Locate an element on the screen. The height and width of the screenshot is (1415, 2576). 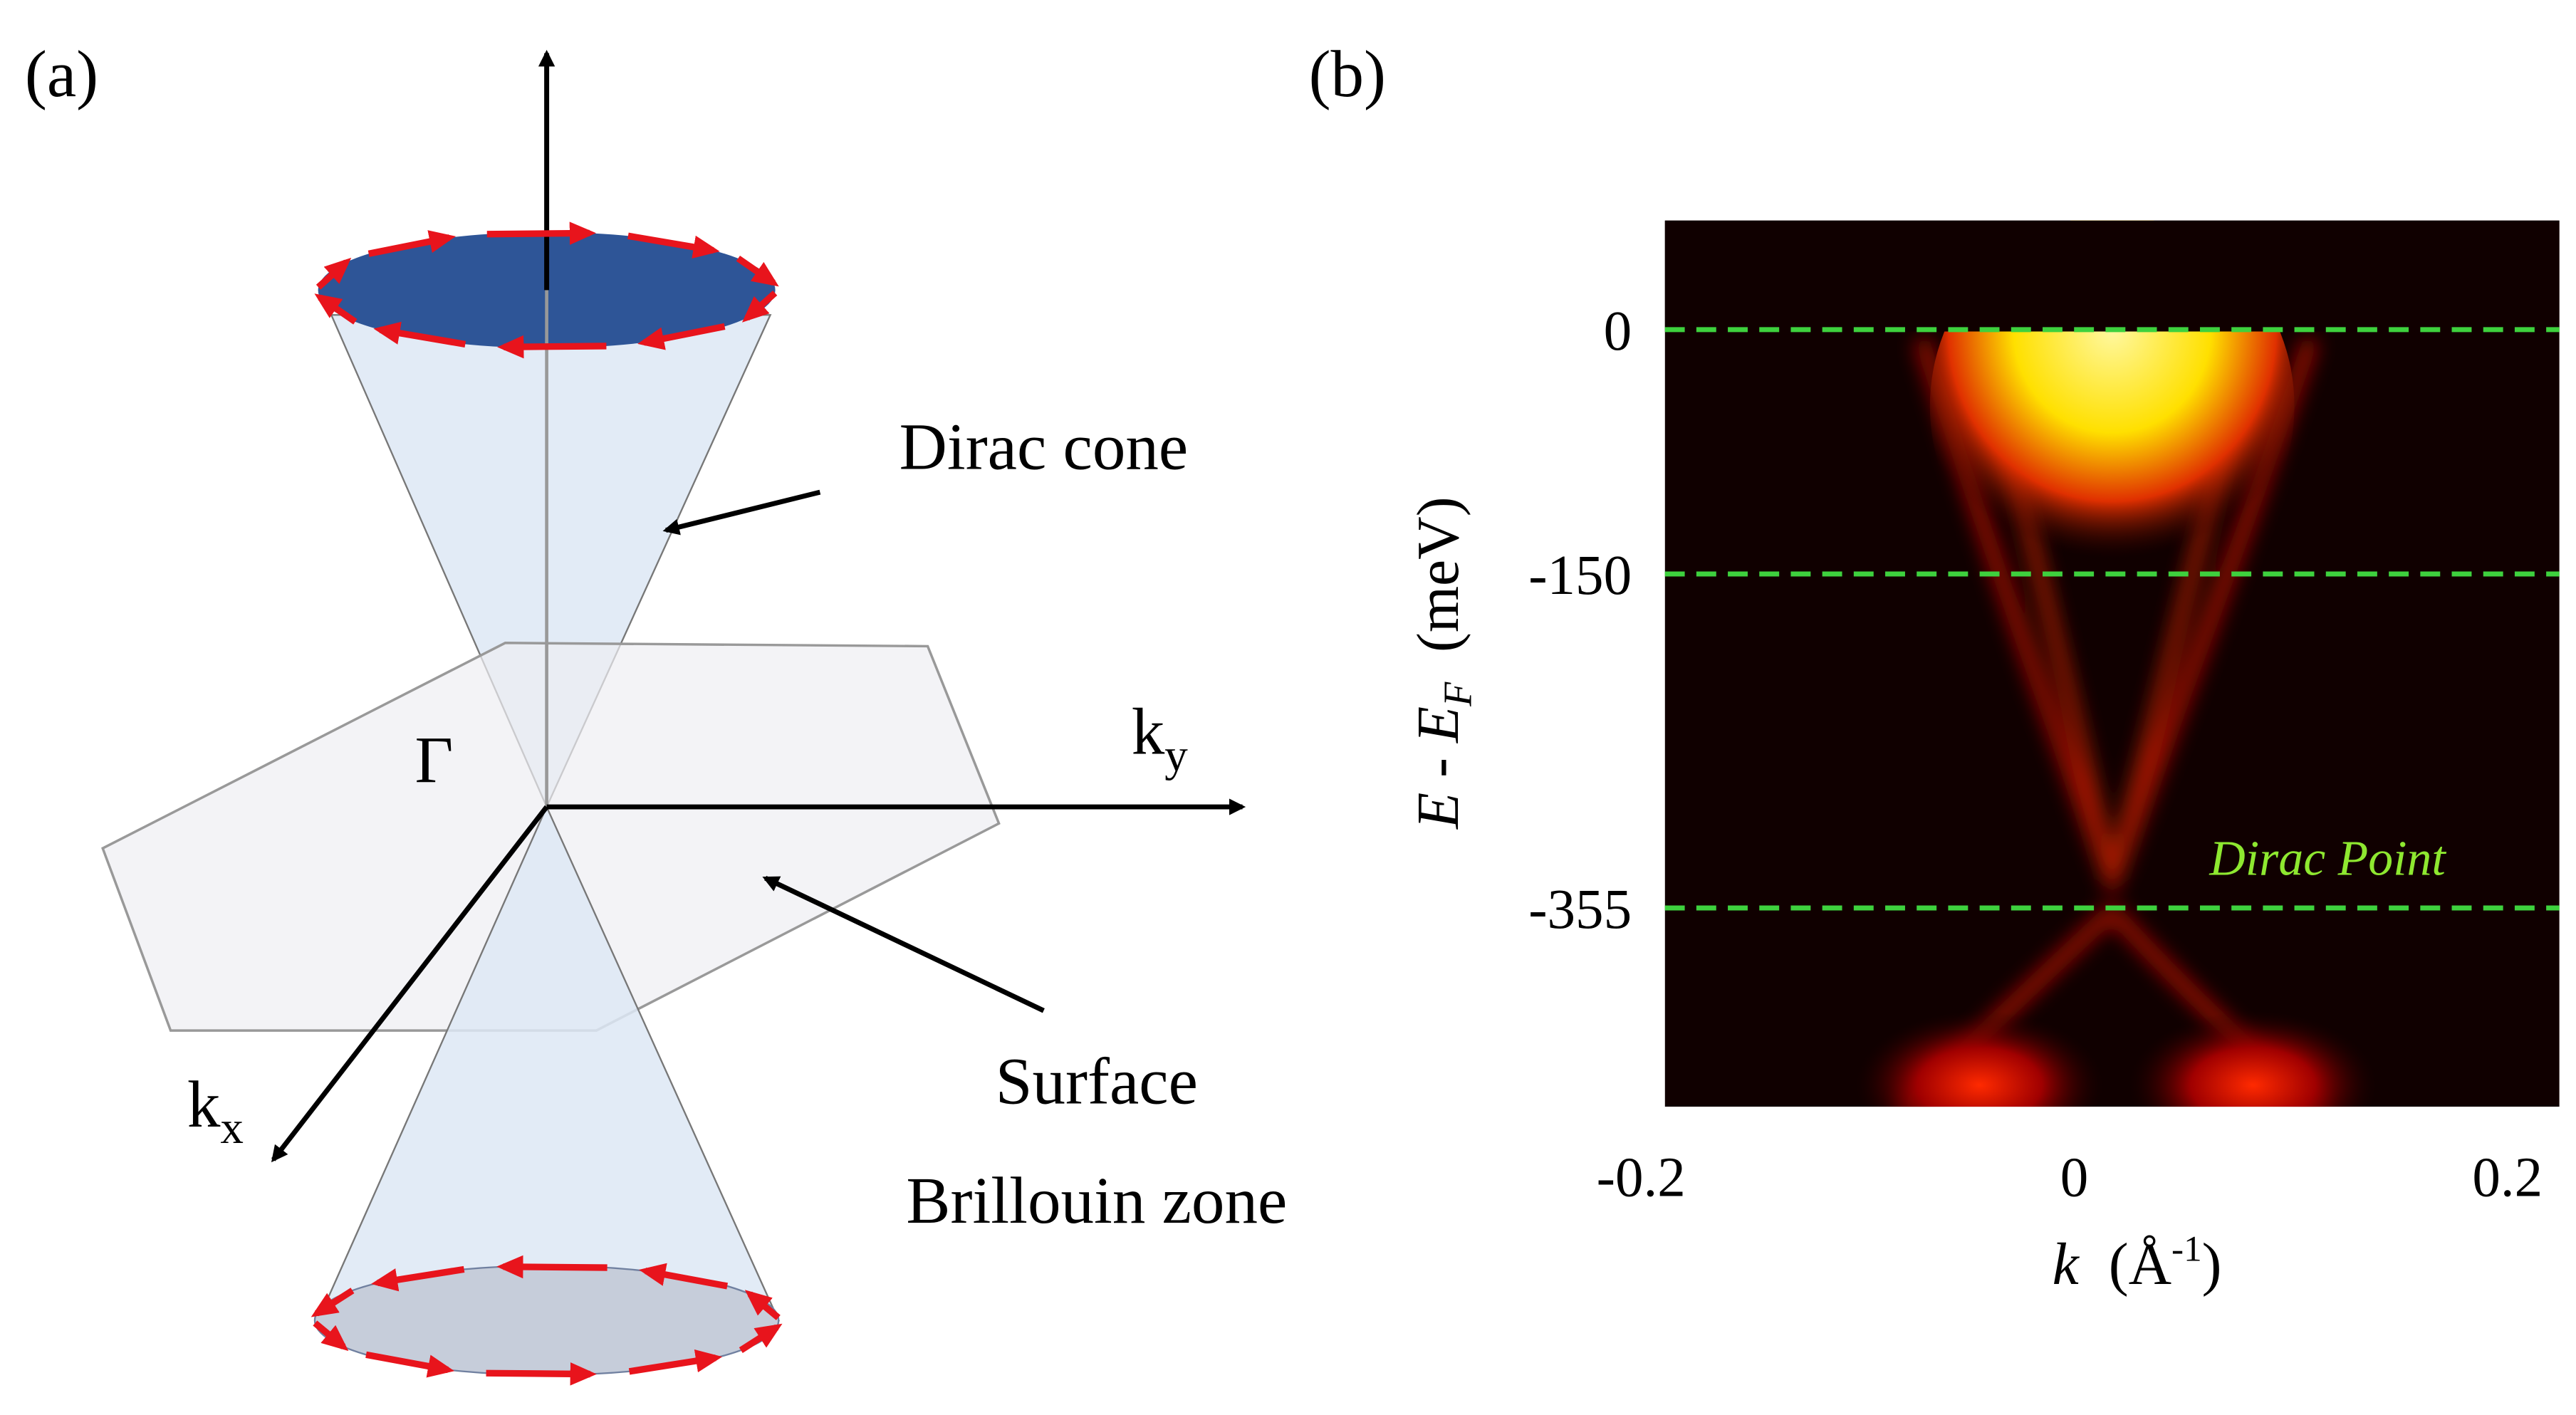
subscript: x is located at coordinates (232, 1128).